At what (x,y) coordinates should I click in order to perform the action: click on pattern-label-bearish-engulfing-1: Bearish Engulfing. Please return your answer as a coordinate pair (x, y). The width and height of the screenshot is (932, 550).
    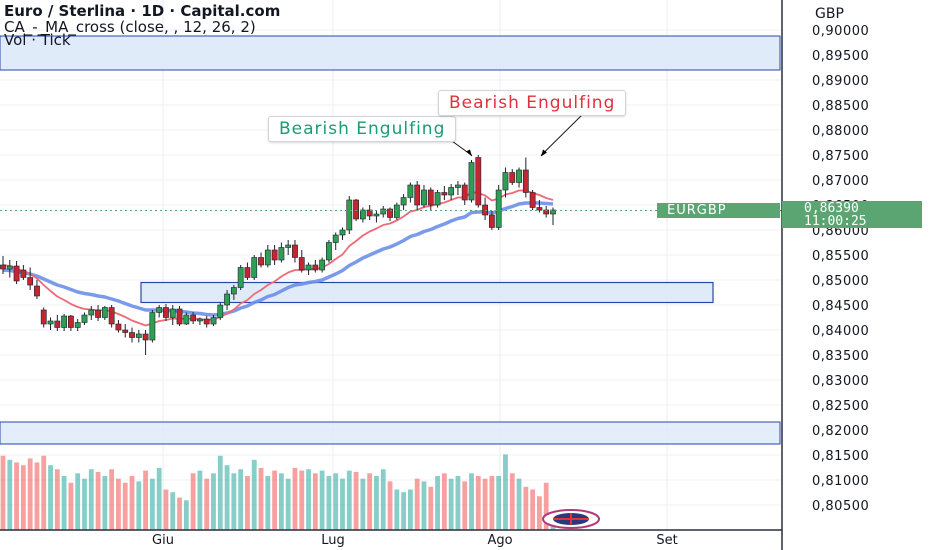
    Looking at the image, I should click on (362, 129).